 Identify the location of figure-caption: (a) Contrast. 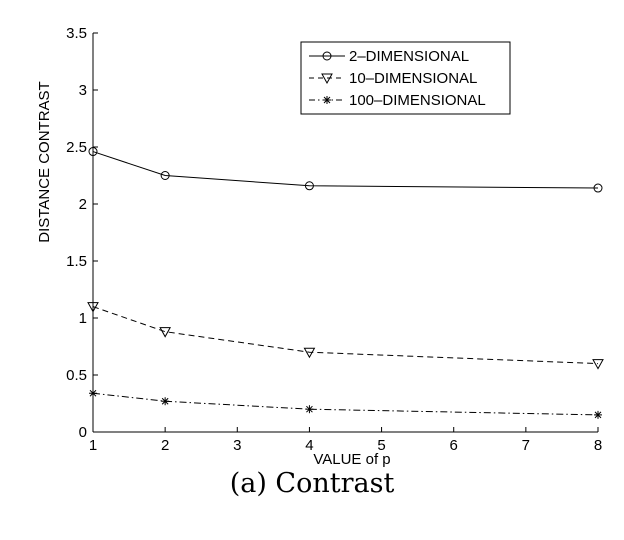
(312, 483).